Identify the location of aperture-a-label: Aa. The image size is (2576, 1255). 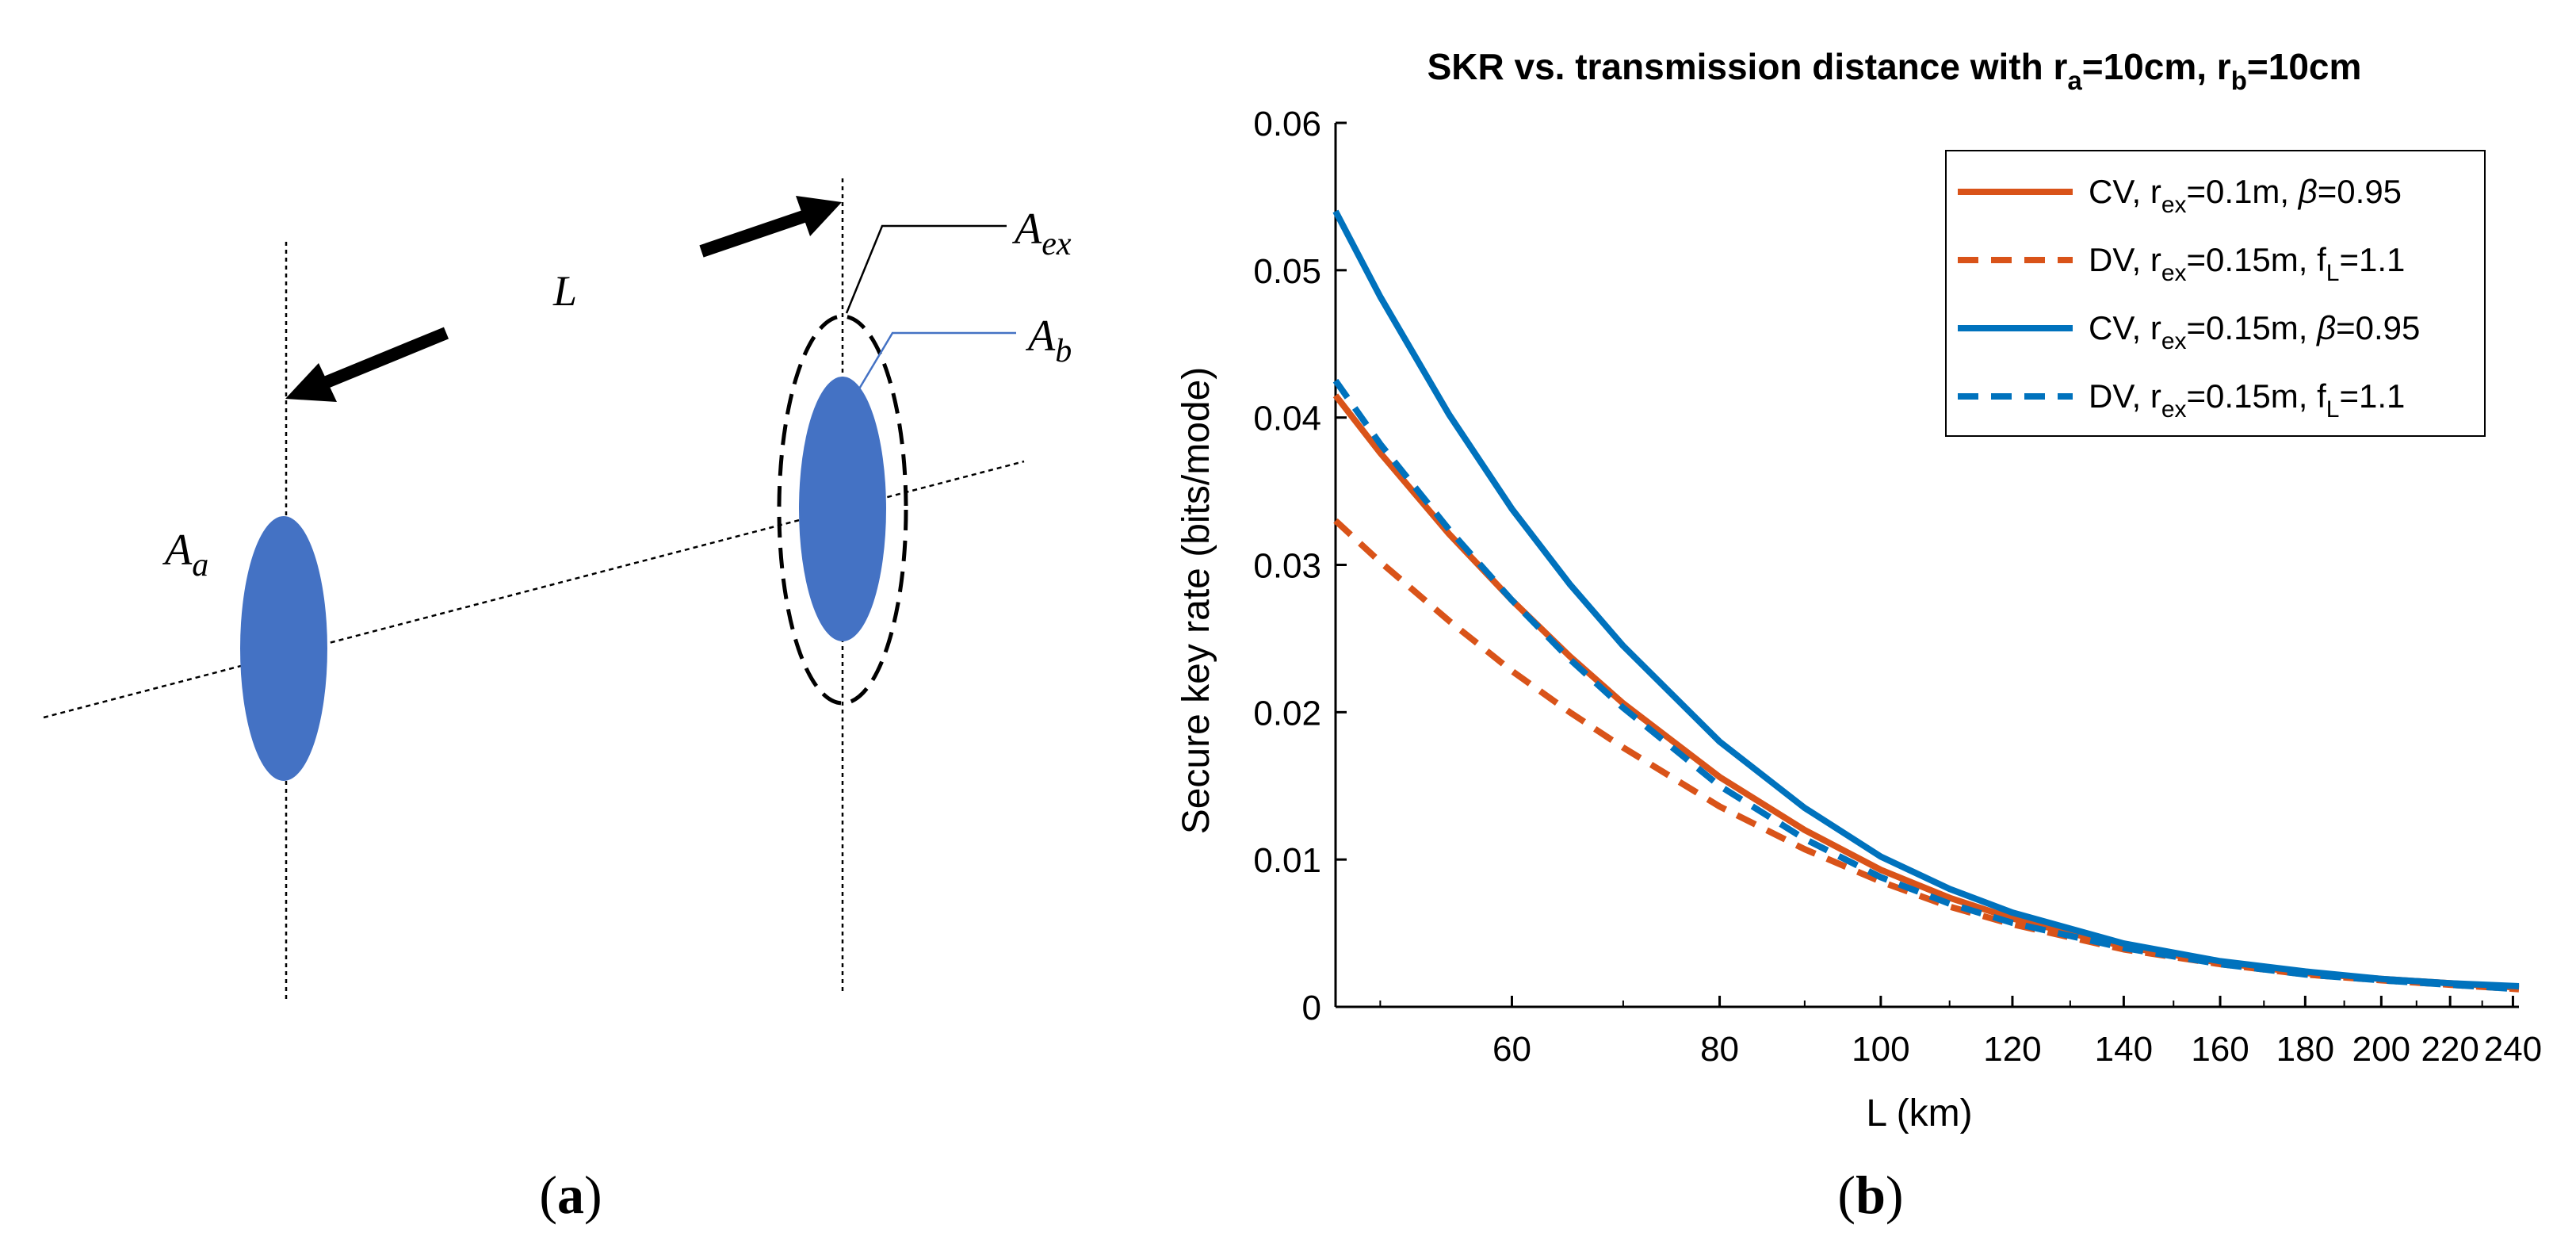
(185, 554).